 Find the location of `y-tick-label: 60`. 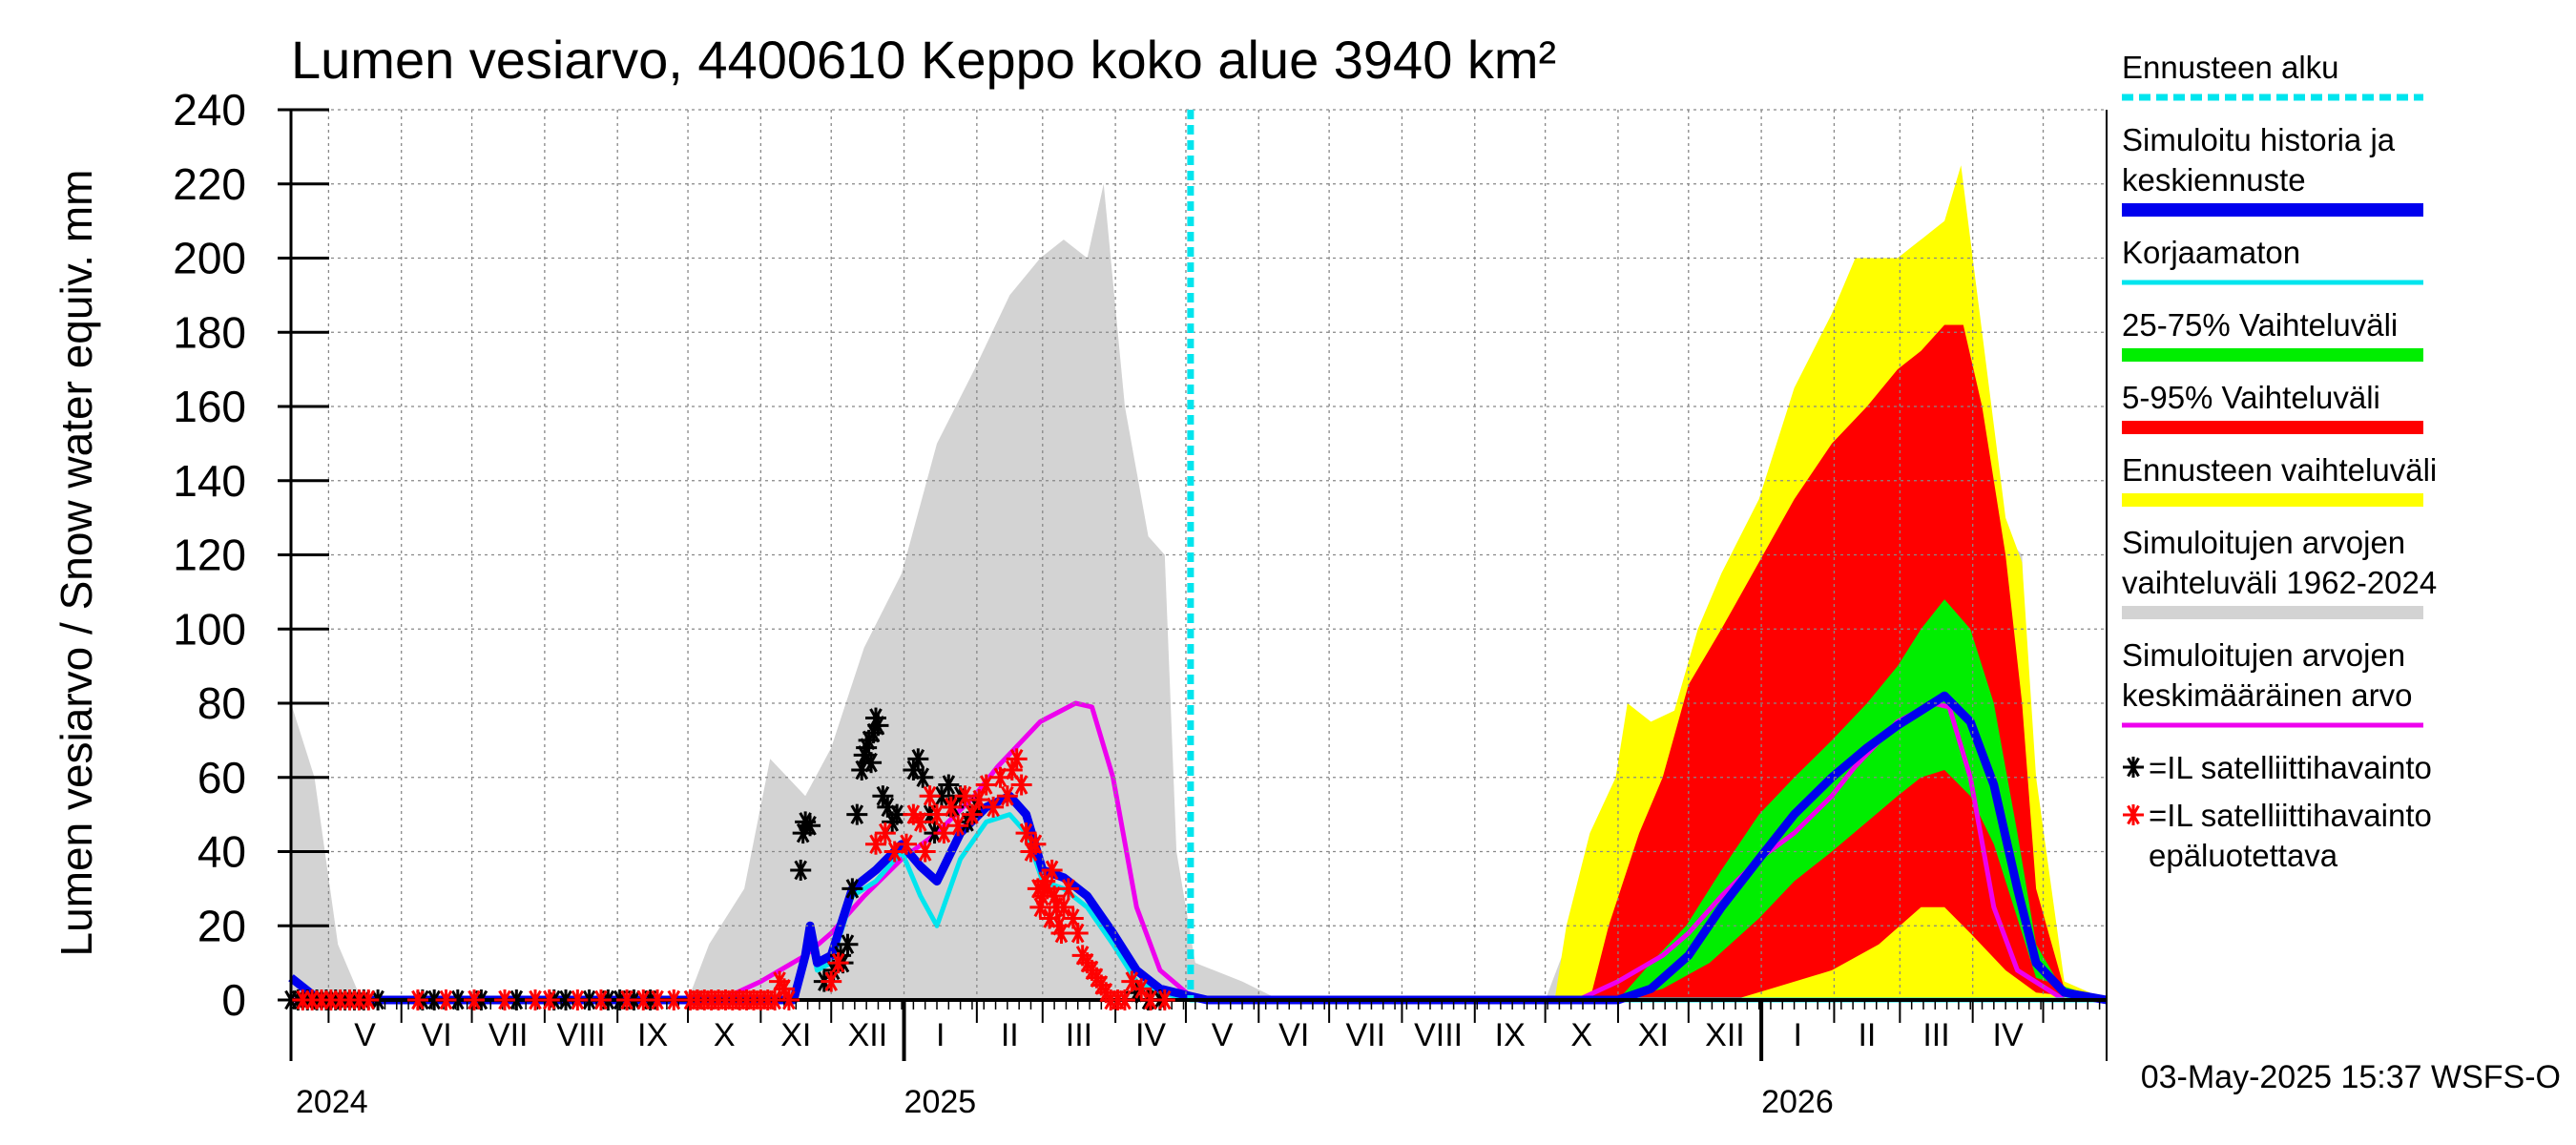

y-tick-label: 60 is located at coordinates (221, 777).